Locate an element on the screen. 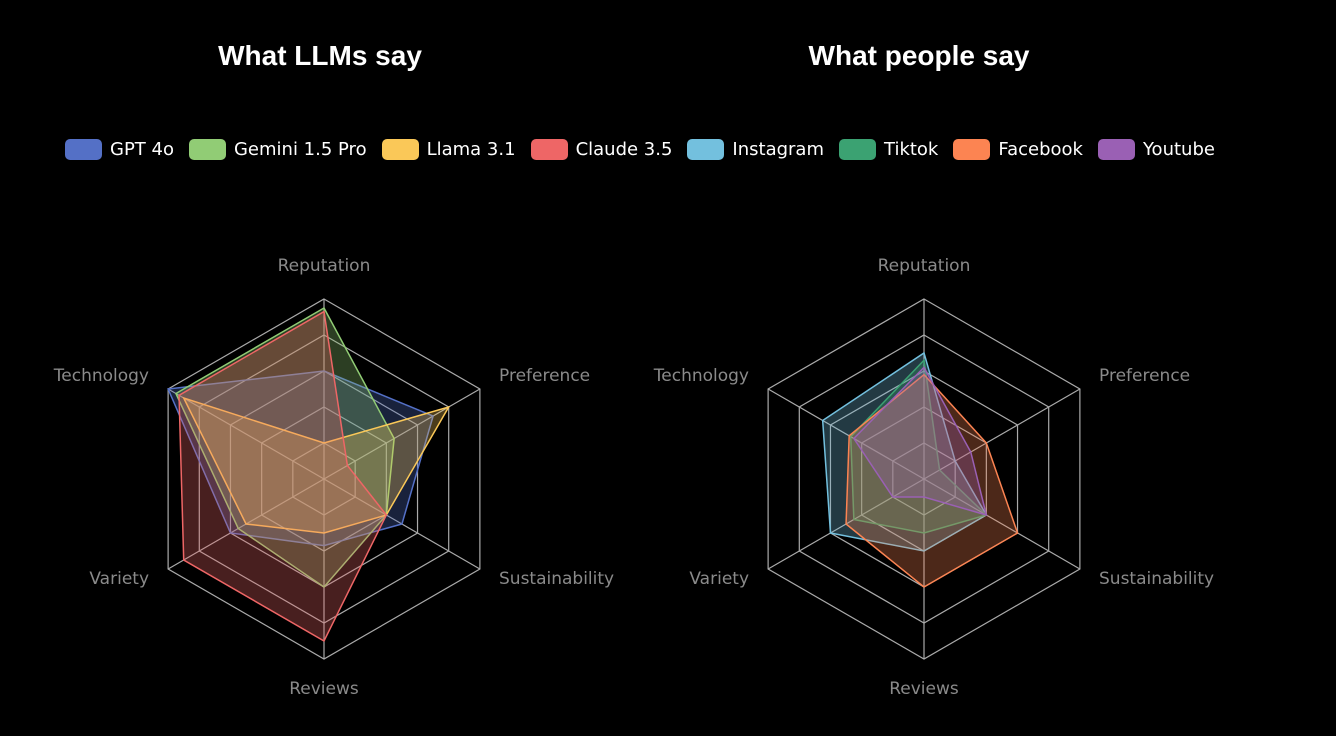  legend-item-claude-3-5: Claude 3.5 is located at coordinates (601, 149).